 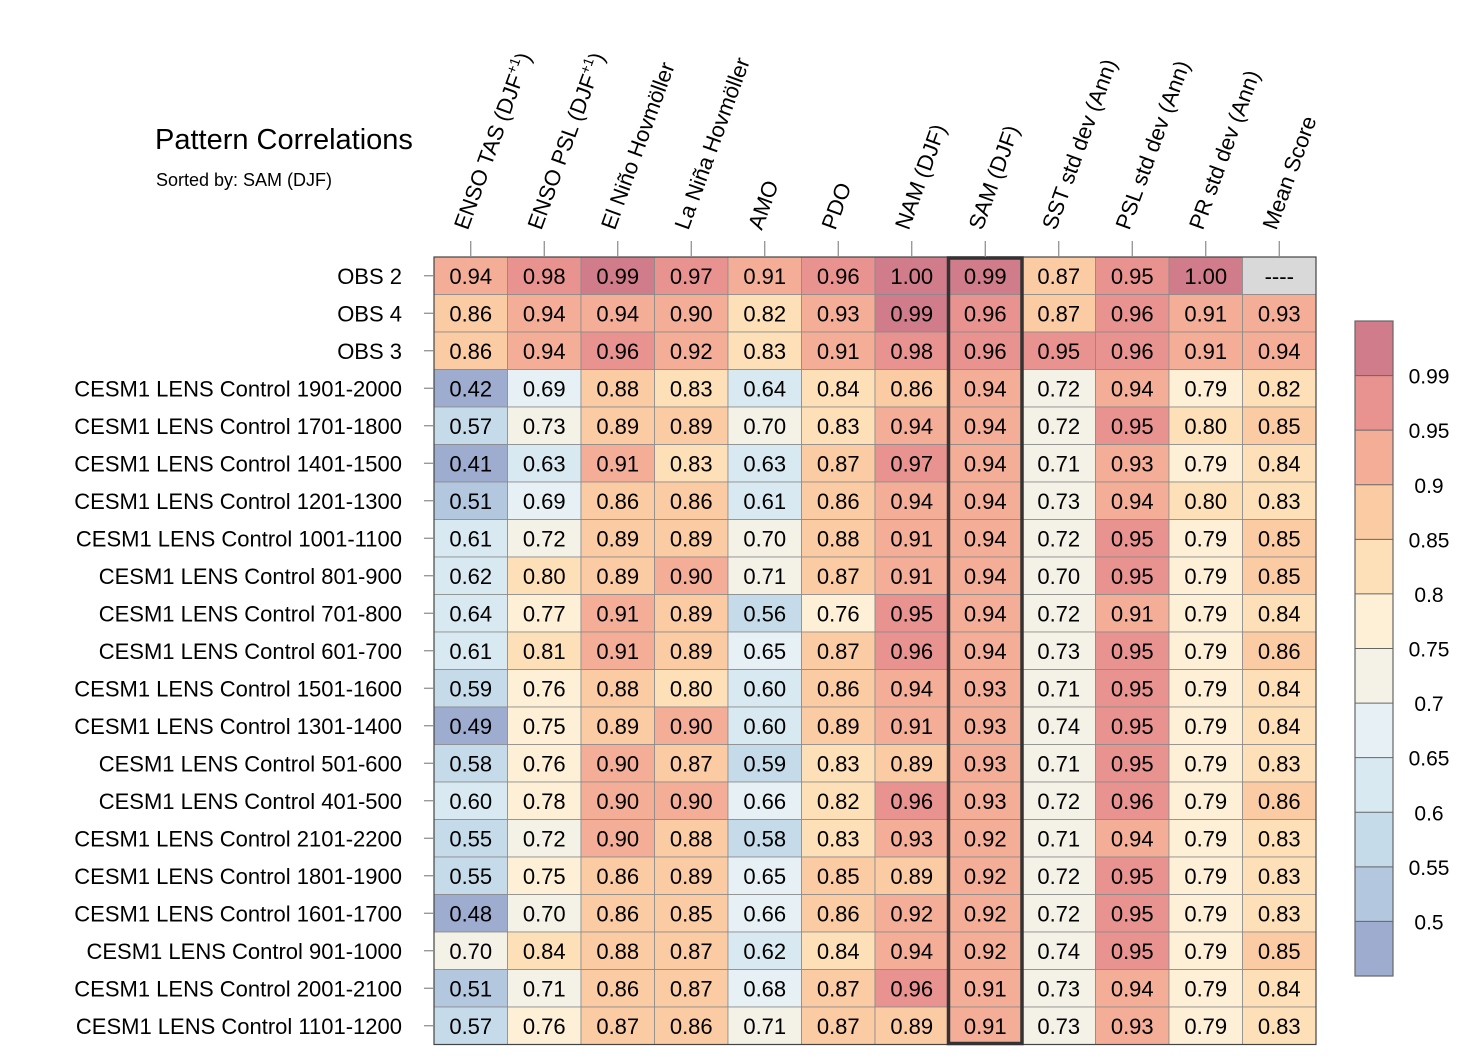 What do you see at coordinates (470, 763) in the screenshot?
I see `cell-value: 0.58` at bounding box center [470, 763].